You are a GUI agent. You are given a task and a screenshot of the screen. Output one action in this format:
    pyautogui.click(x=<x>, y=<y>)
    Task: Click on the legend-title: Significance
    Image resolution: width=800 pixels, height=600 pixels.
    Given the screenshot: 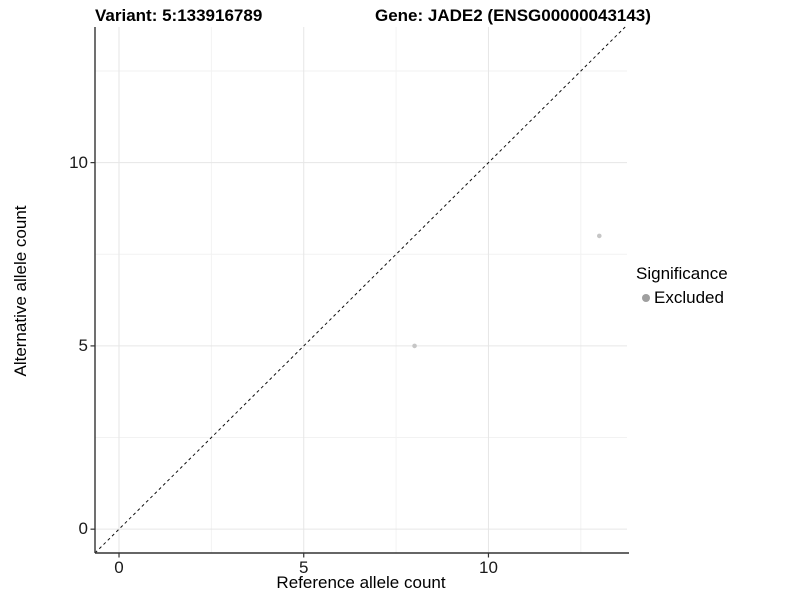 What is the action you would take?
    pyautogui.click(x=682, y=273)
    